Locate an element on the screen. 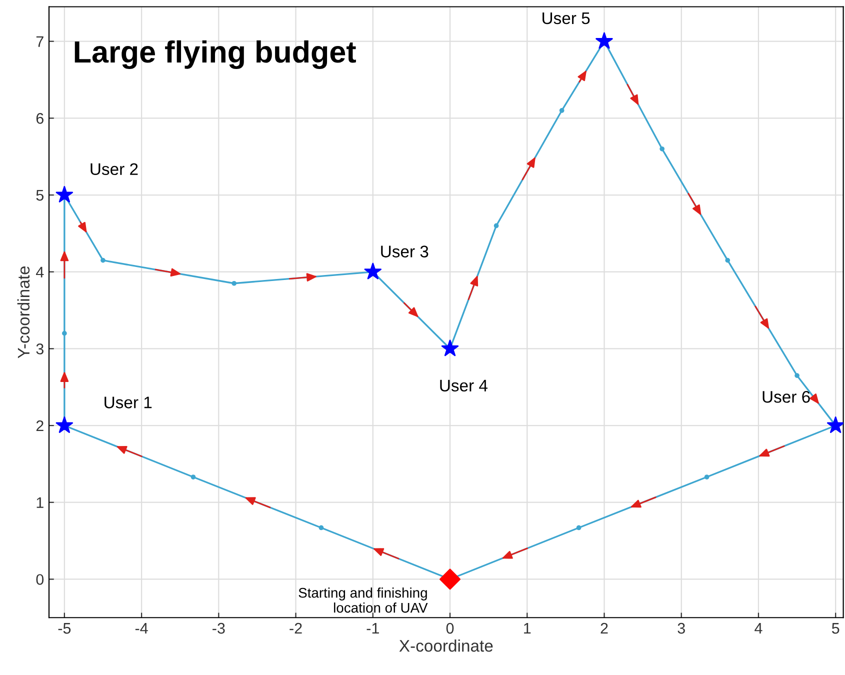 The width and height of the screenshot is (845, 675). x-tick-label: 2 is located at coordinates (604, 628).